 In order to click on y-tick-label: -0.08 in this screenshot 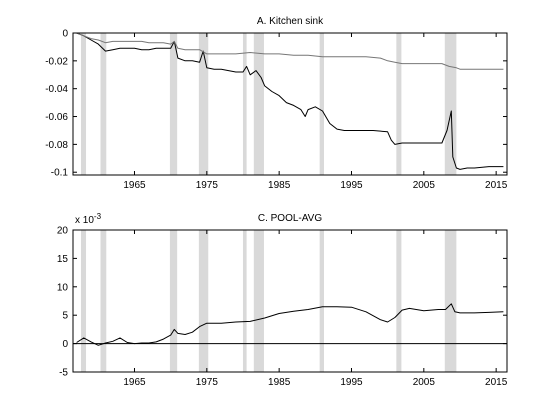, I will do `click(56, 145)`.